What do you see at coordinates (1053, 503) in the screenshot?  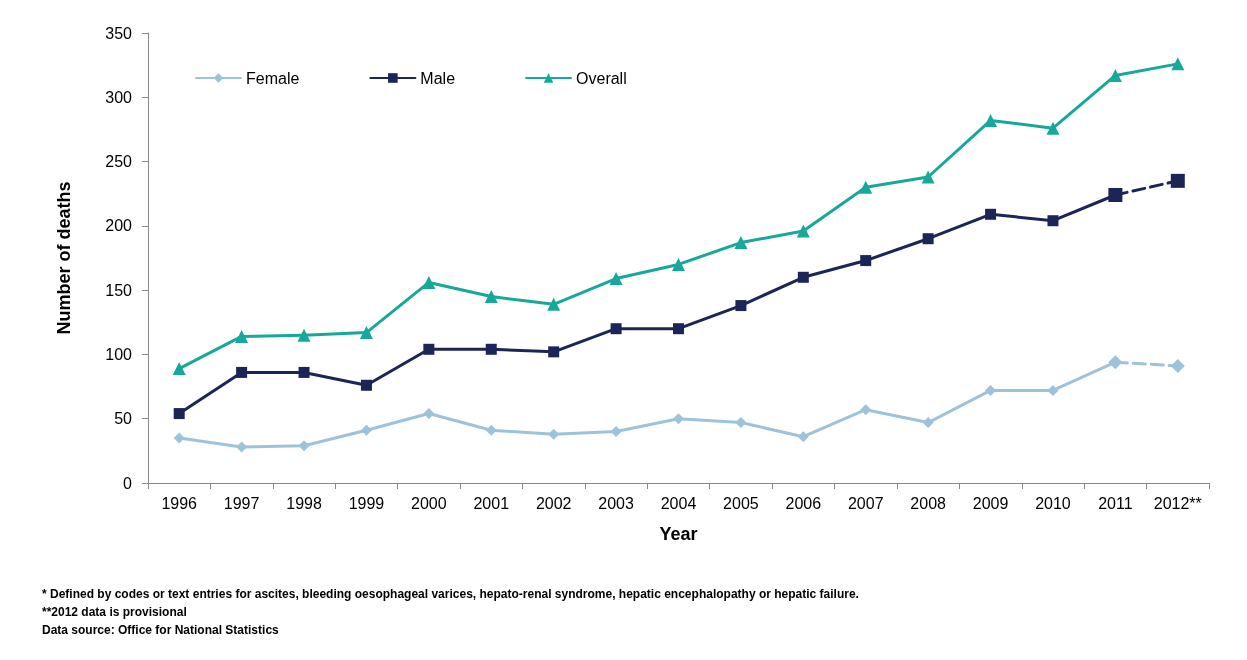 I see `x-tick-label: 2010` at bounding box center [1053, 503].